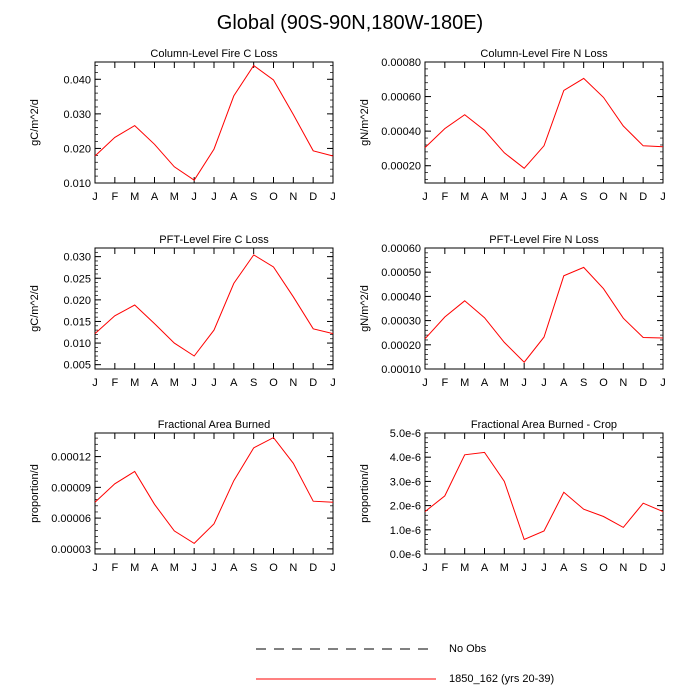  What do you see at coordinates (350, 23) in the screenshot?
I see `figure-title: Global (90S-90N,180W-180E)` at bounding box center [350, 23].